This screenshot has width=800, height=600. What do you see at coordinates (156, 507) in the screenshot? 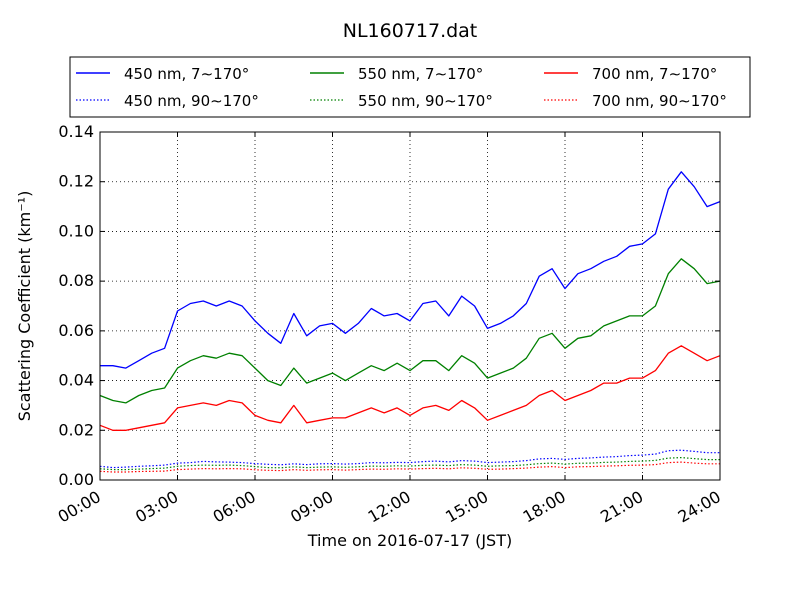
I see `x-tick-label: 03:00` at bounding box center [156, 507].